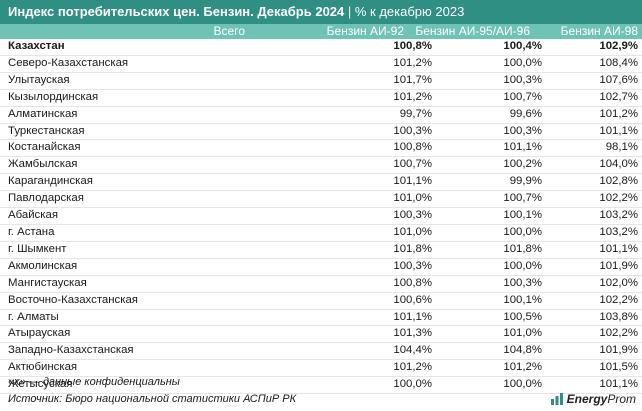 The image size is (642, 411). What do you see at coordinates (599, 31) in the screenshot?
I see `column-header-ai98: Бензин АИ-98` at bounding box center [599, 31].